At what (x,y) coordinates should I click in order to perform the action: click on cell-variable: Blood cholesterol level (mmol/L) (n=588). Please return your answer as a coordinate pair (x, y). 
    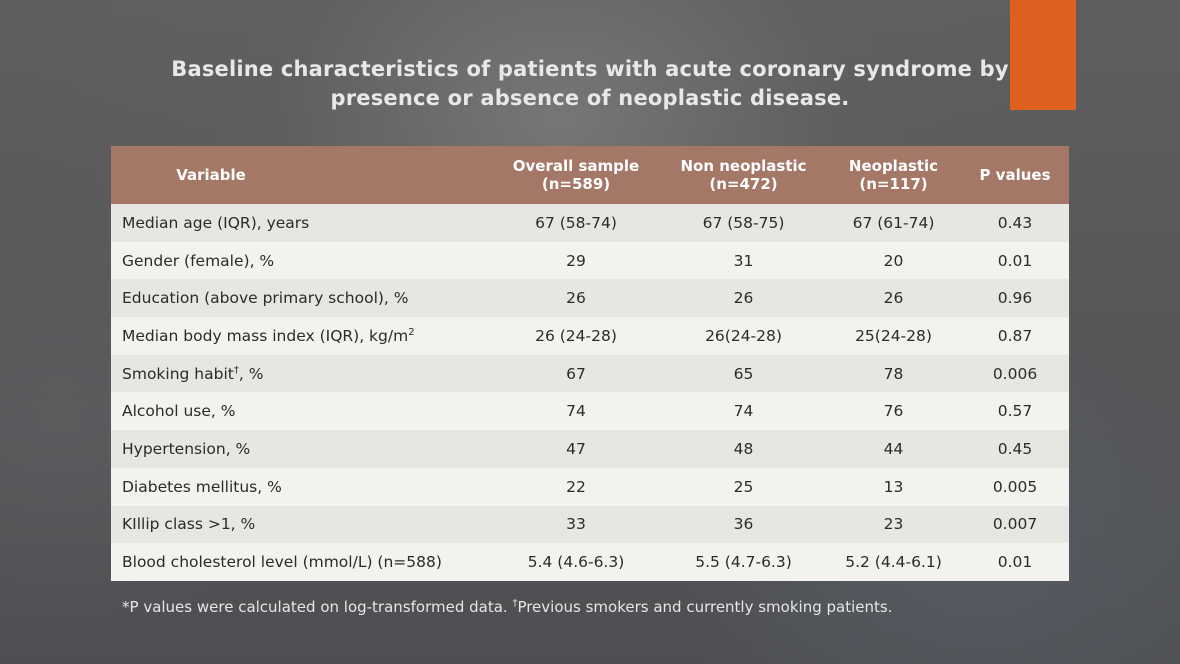
    Looking at the image, I should click on (301, 562).